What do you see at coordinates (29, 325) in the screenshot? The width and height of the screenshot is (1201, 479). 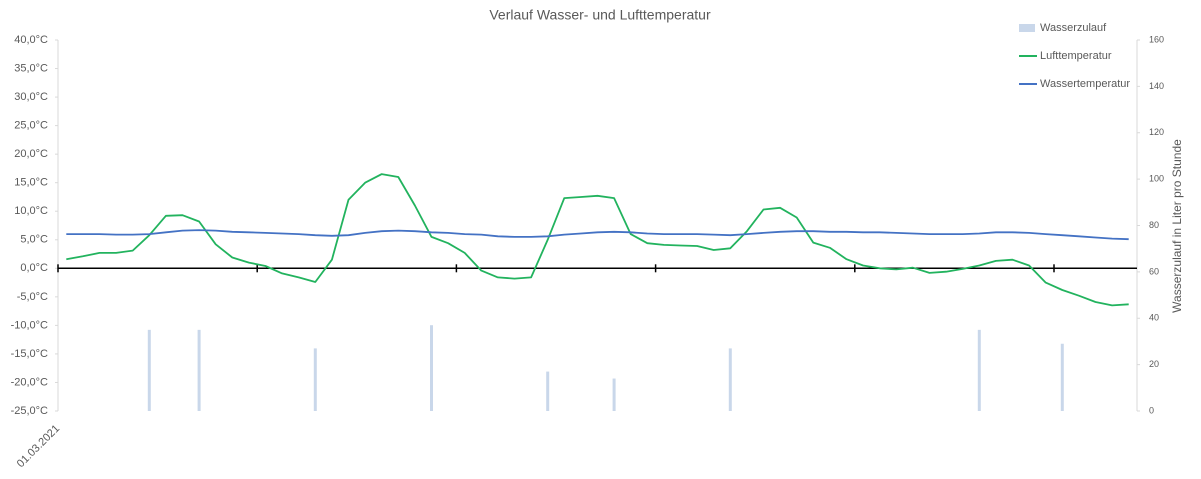 I see `y-tick-label: -10,0°C` at bounding box center [29, 325].